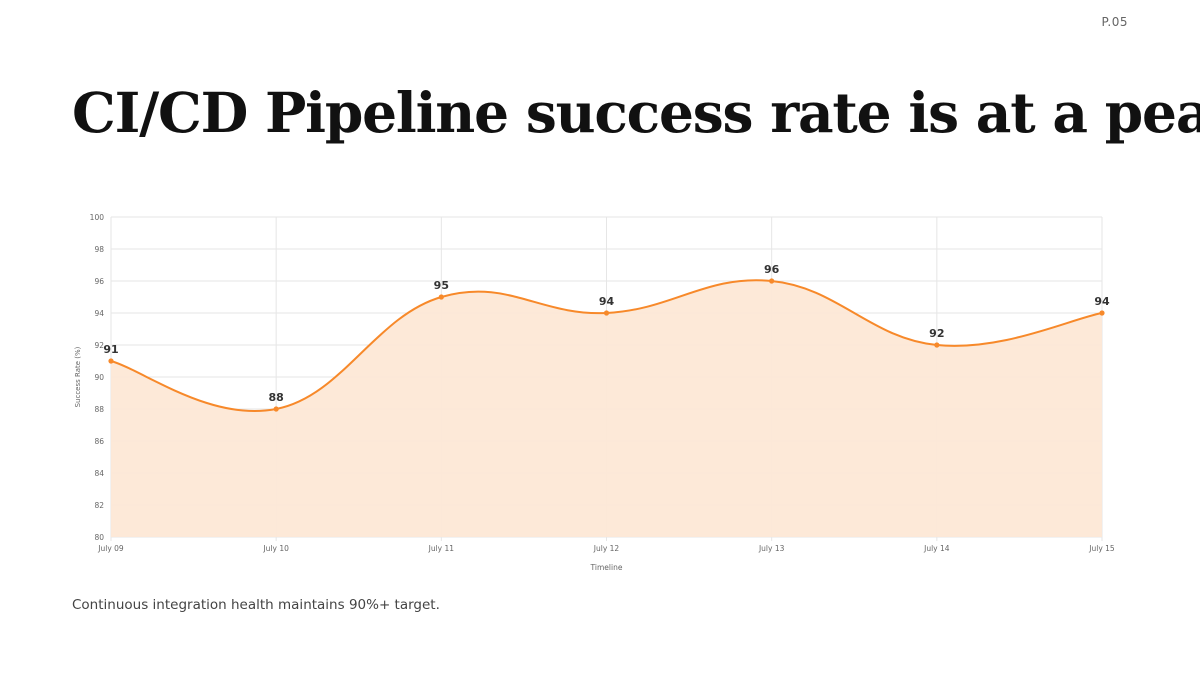  I want to click on x-tick-label: July 14, so click(936, 548).